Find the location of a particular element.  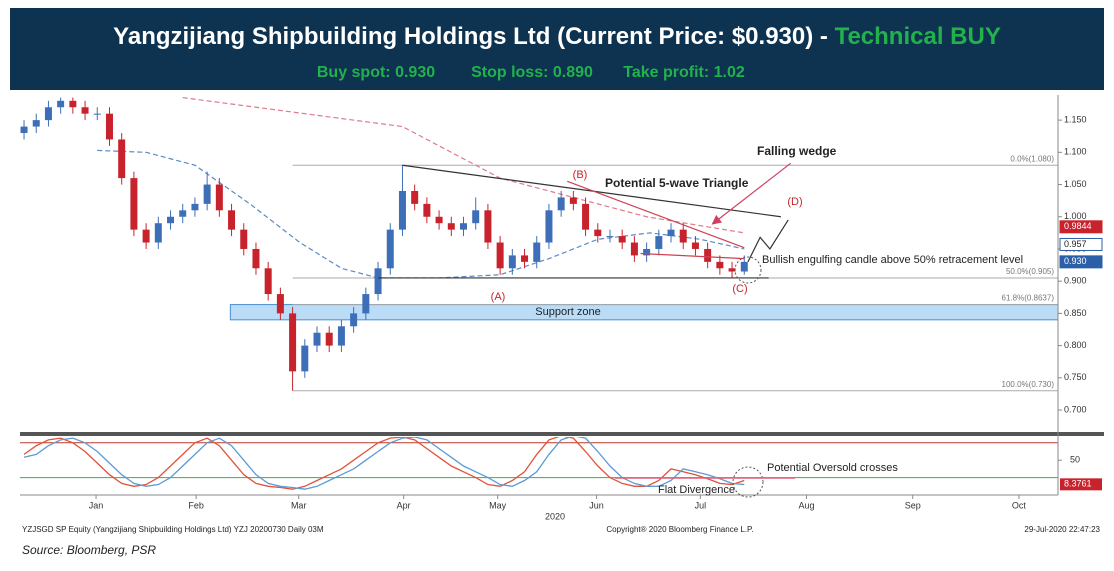

y-tick-label: 0.900 is located at coordinates (1075, 281).